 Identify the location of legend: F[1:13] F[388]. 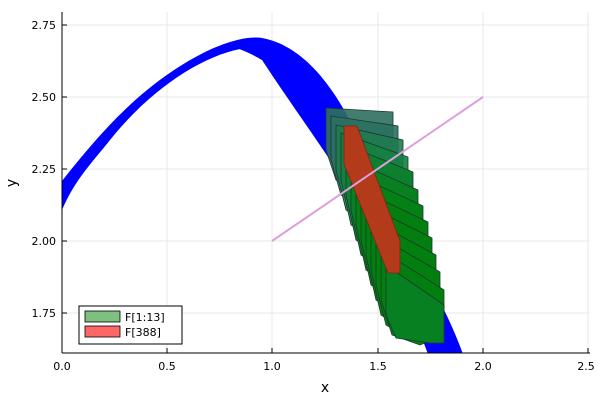
(130, 325).